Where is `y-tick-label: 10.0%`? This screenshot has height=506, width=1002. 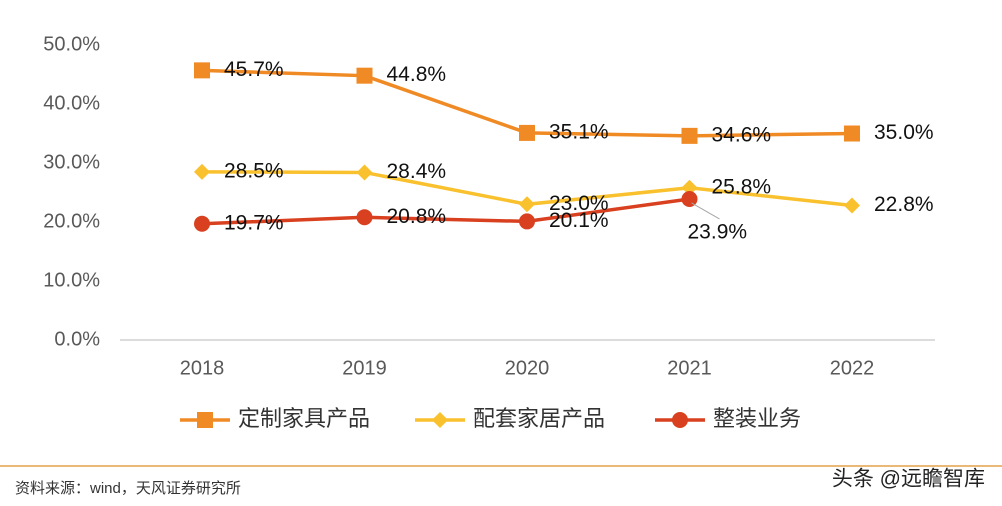
y-tick-label: 10.0% is located at coordinates (71, 280).